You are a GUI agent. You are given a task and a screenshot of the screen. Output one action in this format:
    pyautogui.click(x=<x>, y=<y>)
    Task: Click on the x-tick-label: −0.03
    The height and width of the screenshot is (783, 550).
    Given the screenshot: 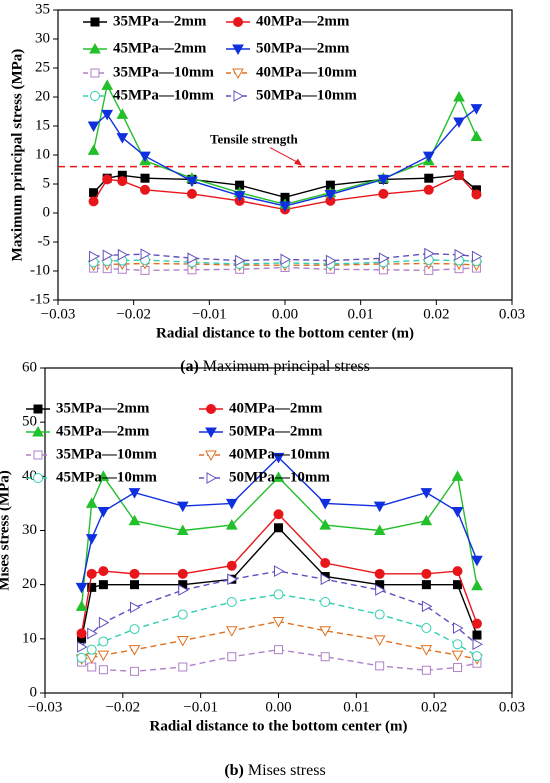 What is the action you would take?
    pyautogui.click(x=58, y=314)
    